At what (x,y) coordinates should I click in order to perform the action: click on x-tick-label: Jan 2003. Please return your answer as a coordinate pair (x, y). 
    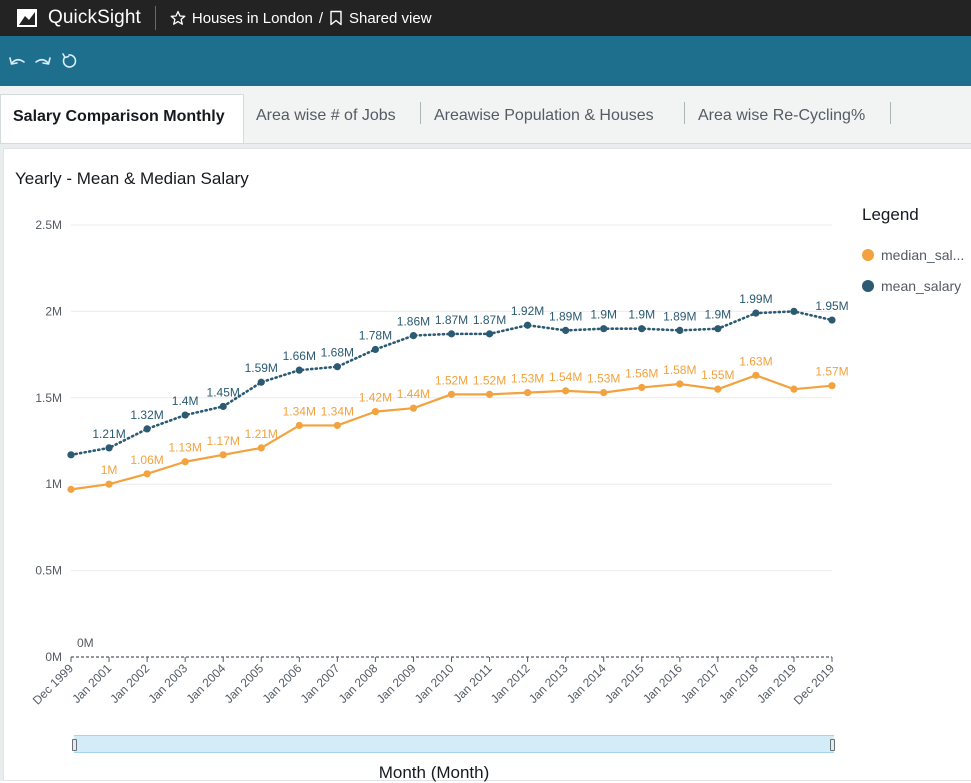
    Looking at the image, I should click on (167, 683).